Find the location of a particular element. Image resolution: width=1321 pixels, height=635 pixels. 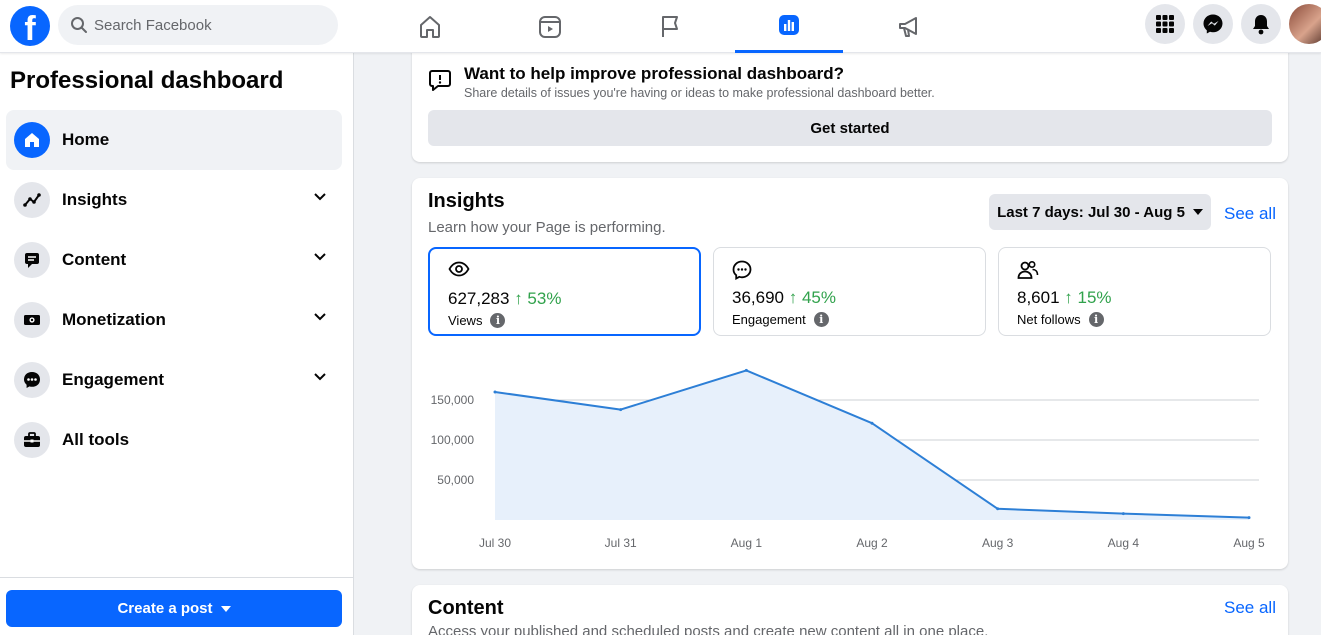

feedback-icon is located at coordinates (440, 80).